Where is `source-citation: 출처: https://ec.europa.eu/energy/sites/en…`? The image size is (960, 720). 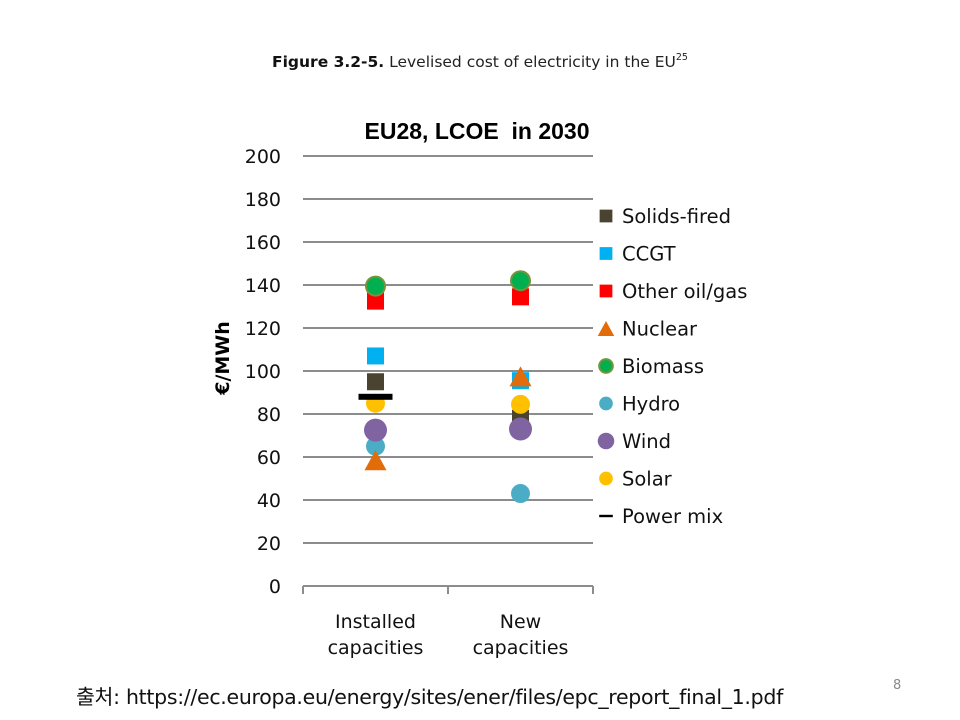 source-citation: 출처: https://ec.europa.eu/energy/sites/en… is located at coordinates (429, 697).